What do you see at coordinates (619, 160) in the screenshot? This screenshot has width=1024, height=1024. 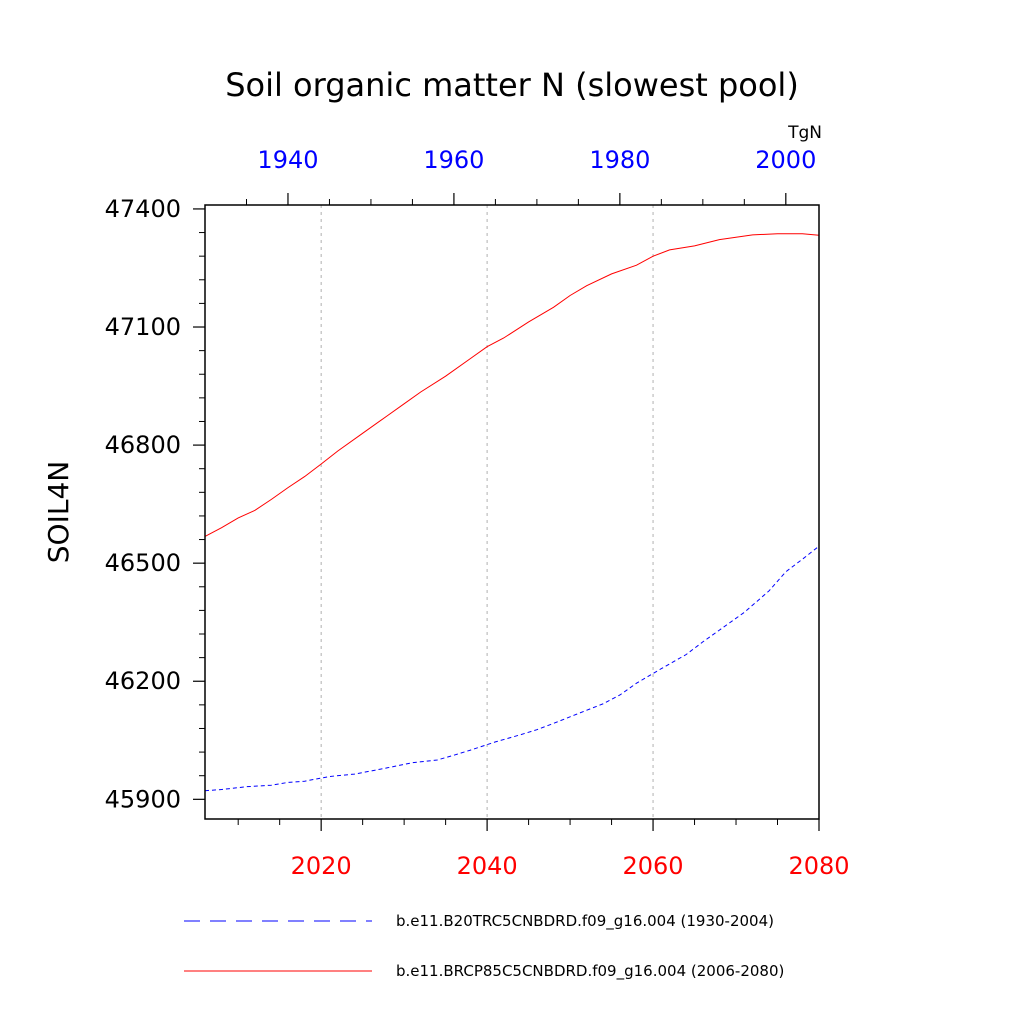 I see `x-top-tick-label: 1980` at bounding box center [619, 160].